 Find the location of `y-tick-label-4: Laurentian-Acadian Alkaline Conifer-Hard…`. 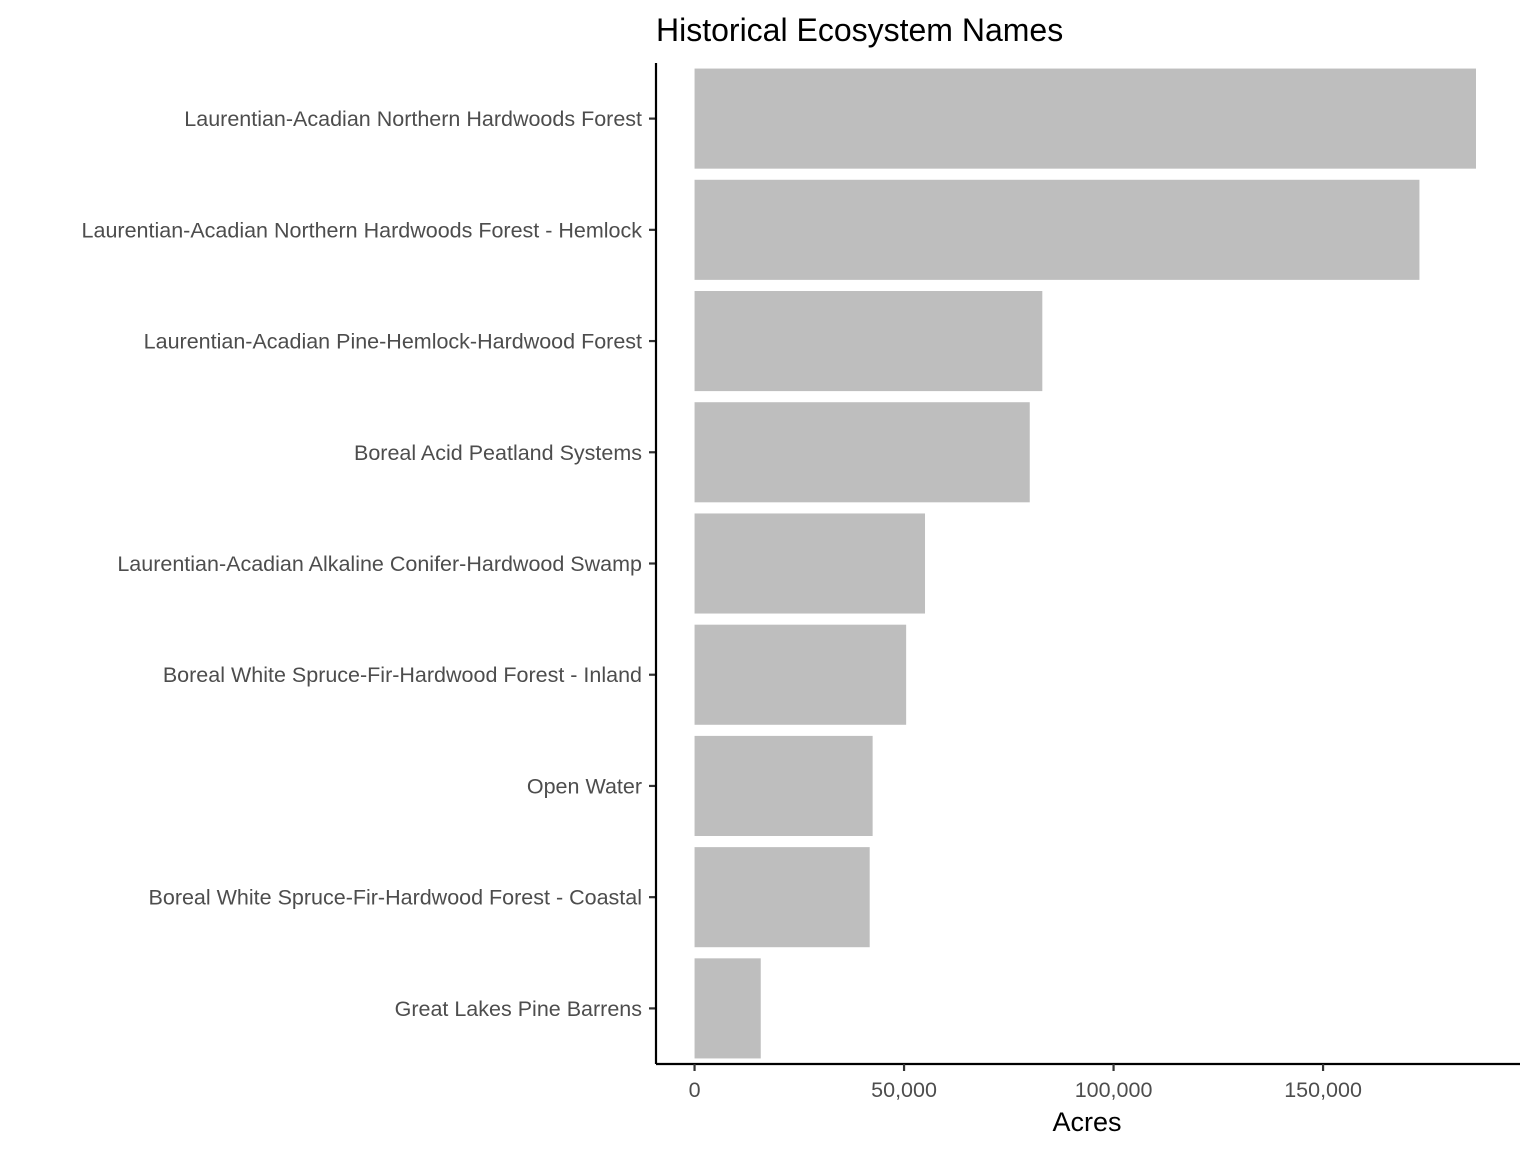

y-tick-label-4: Laurentian-Acadian Alkaline Conifer-Hard… is located at coordinates (379, 564).